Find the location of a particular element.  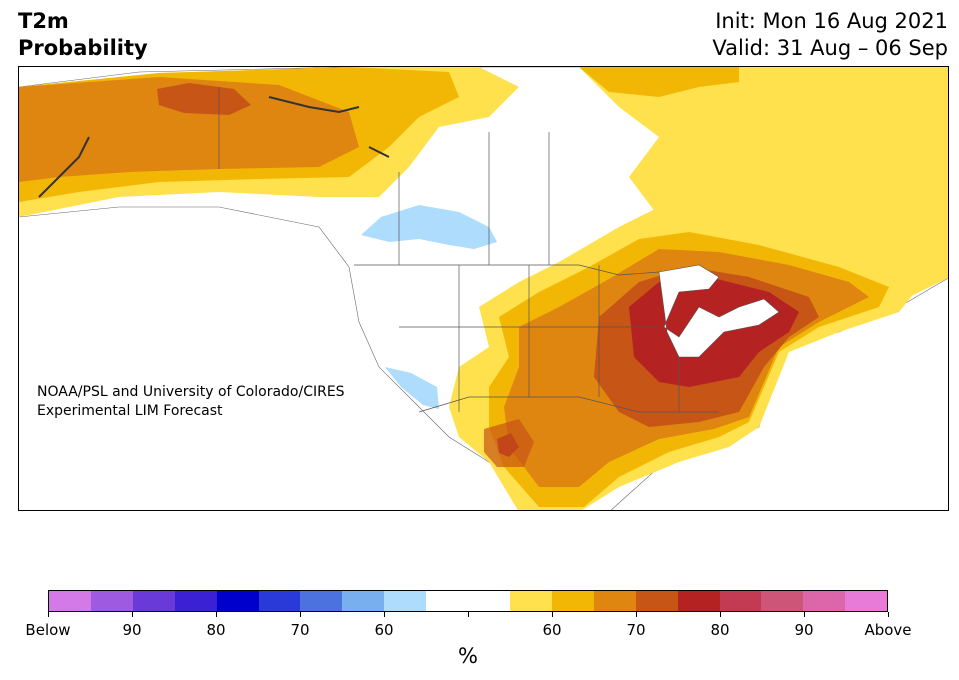

region-above-70-75-mexico is located at coordinates (509, 443).